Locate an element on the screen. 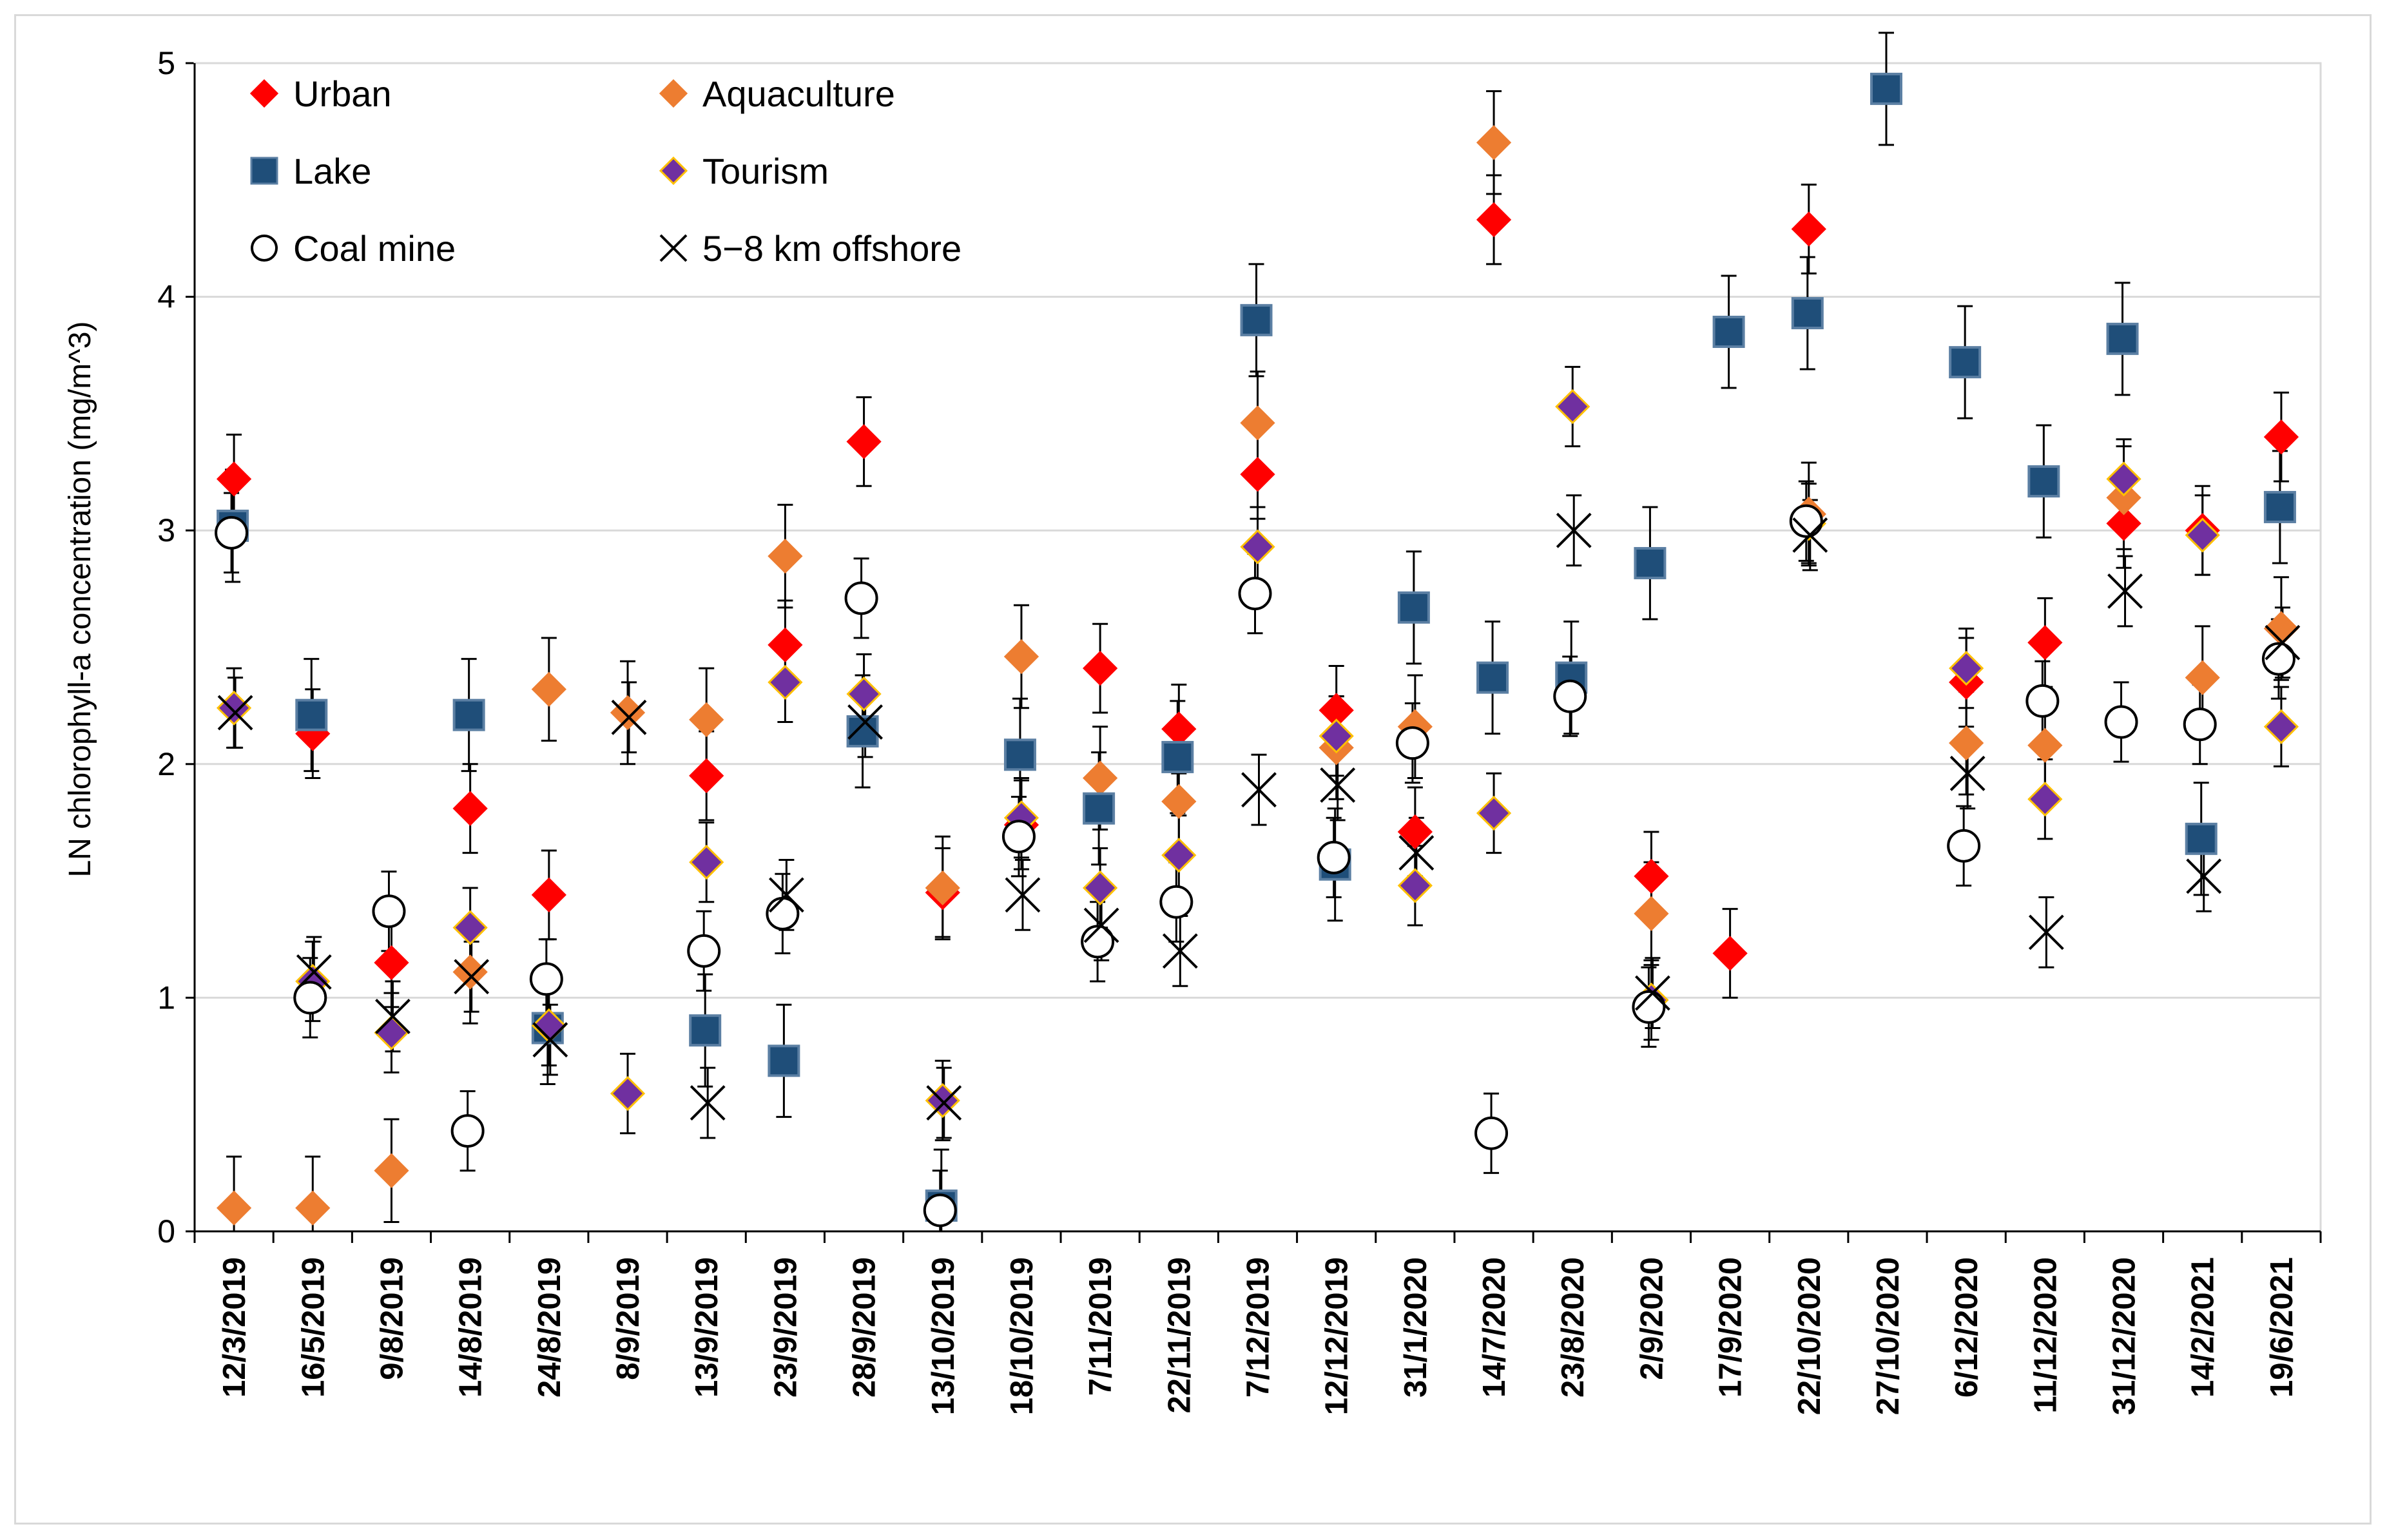  x-tick-label: 13/9/2019 is located at coordinates (707, 1327).